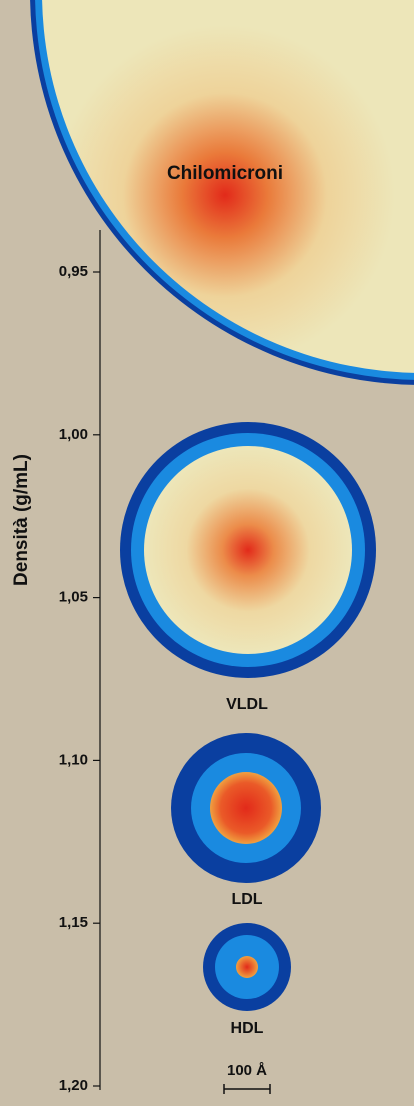  I want to click on ticks: 0,95 1,00 1,05 1,10 1,15 1,20, so click(79, 678).